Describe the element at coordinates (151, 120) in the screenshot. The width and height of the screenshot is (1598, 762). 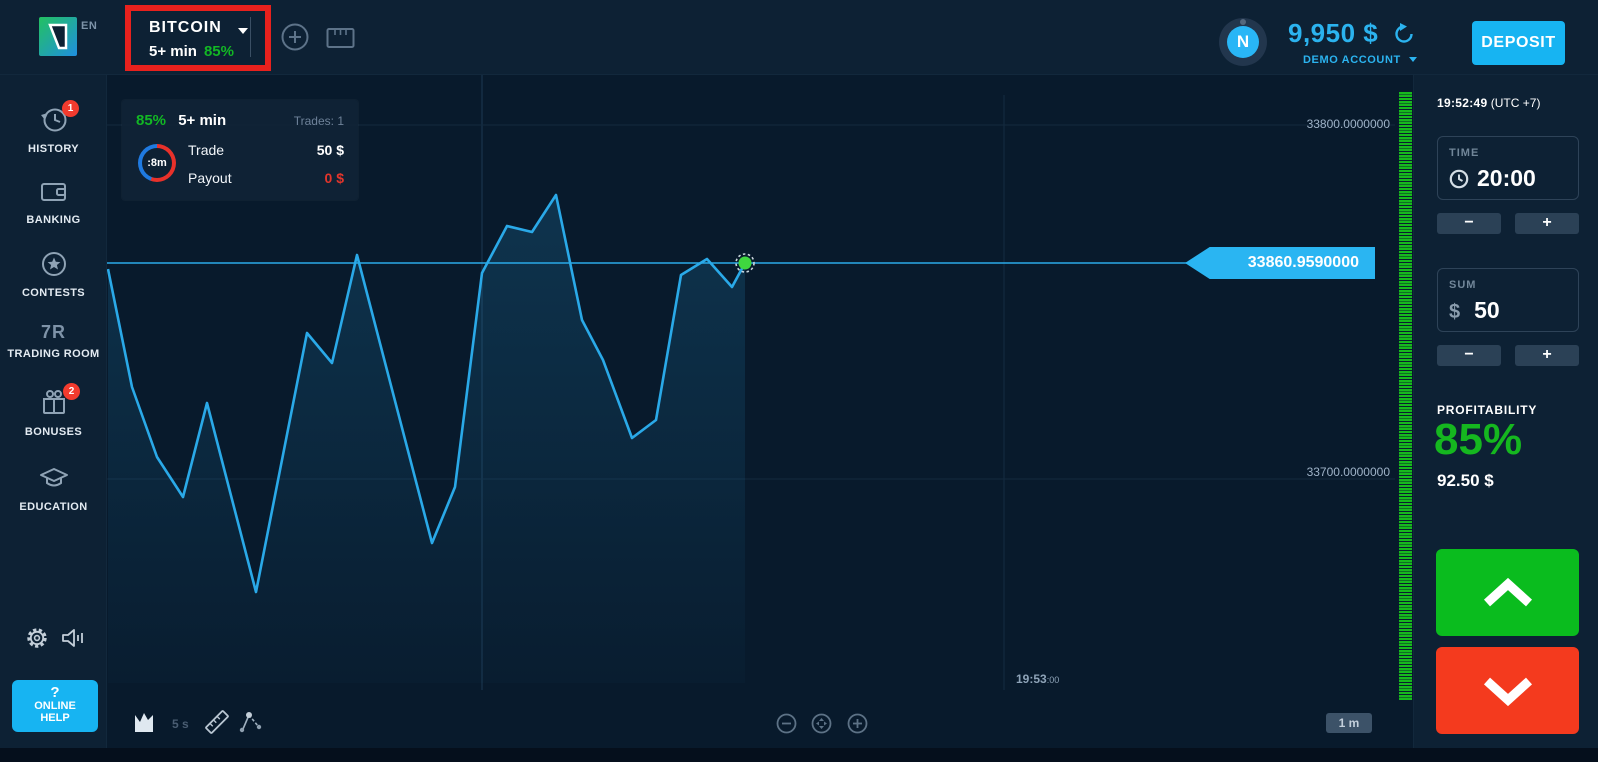
I see `trade-payout-percent: 85%` at that location.